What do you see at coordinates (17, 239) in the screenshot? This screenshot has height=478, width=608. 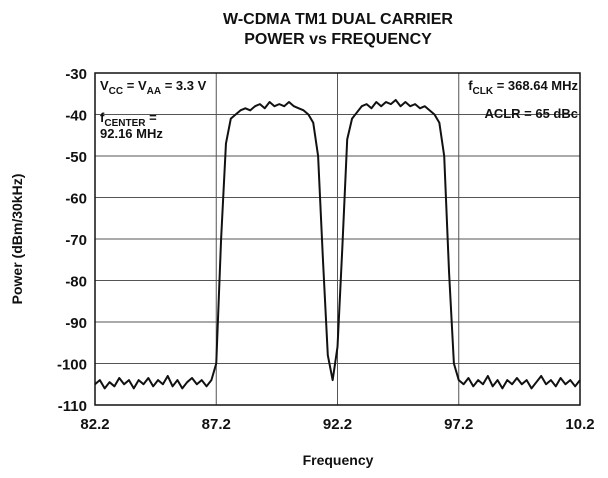 I see `y-axis-label: Power (dBm/30kHz)` at bounding box center [17, 239].